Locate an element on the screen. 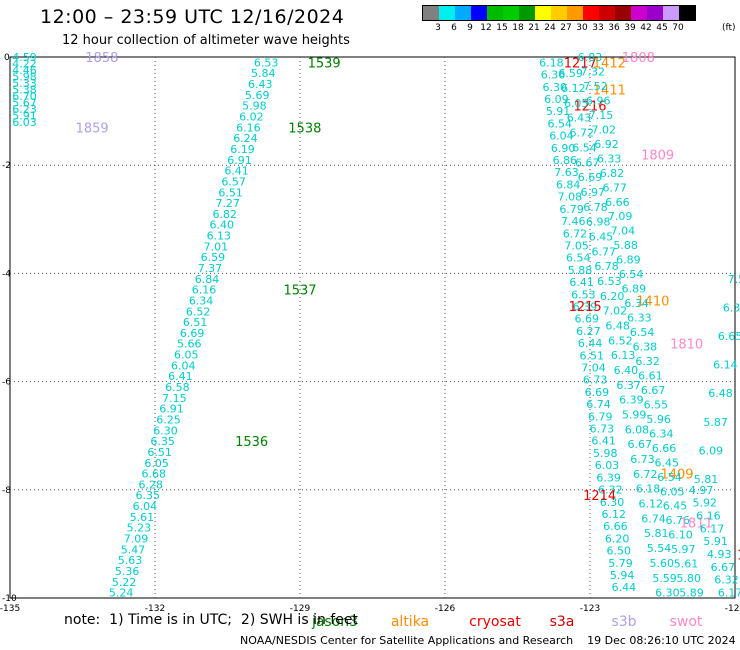 The height and width of the screenshot is (650, 740). colorbar-labels: (ft) 3 6 9 12 15 18 21 24 27 30 33 36 39 42 45 70 is located at coordinates (578, 27).